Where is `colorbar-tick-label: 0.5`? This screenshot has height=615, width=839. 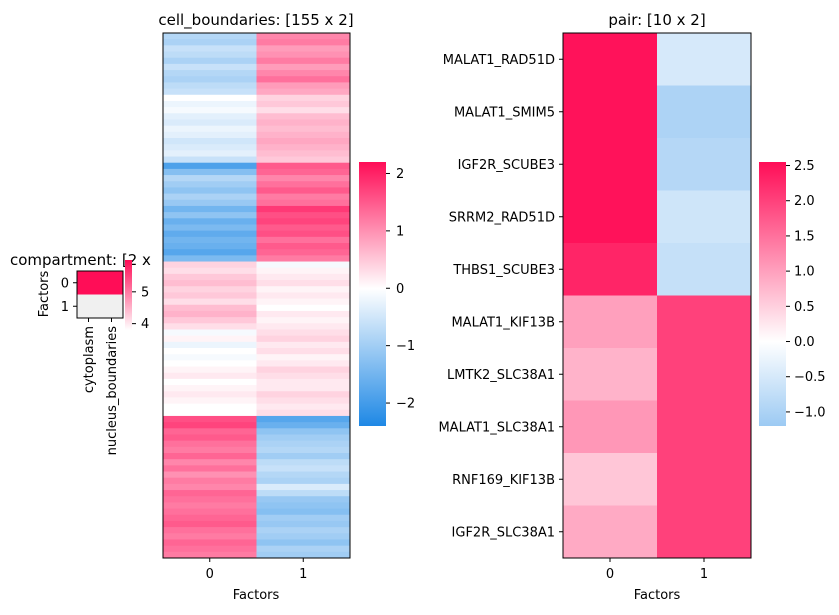
colorbar-tick-label: 0.5 is located at coordinates (804, 307).